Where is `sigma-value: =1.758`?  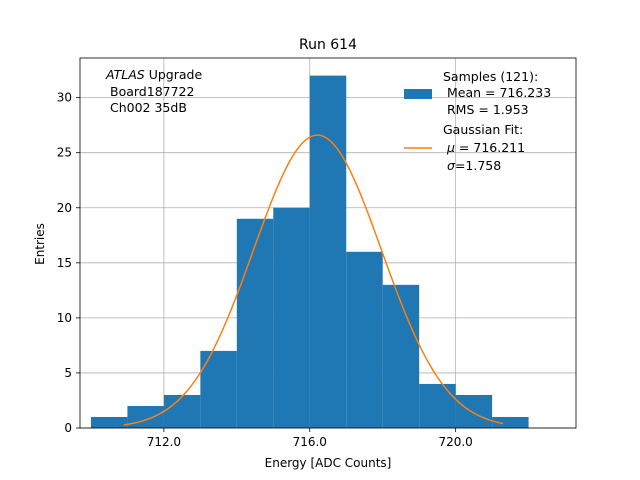
sigma-value: =1.758 is located at coordinates (478, 165).